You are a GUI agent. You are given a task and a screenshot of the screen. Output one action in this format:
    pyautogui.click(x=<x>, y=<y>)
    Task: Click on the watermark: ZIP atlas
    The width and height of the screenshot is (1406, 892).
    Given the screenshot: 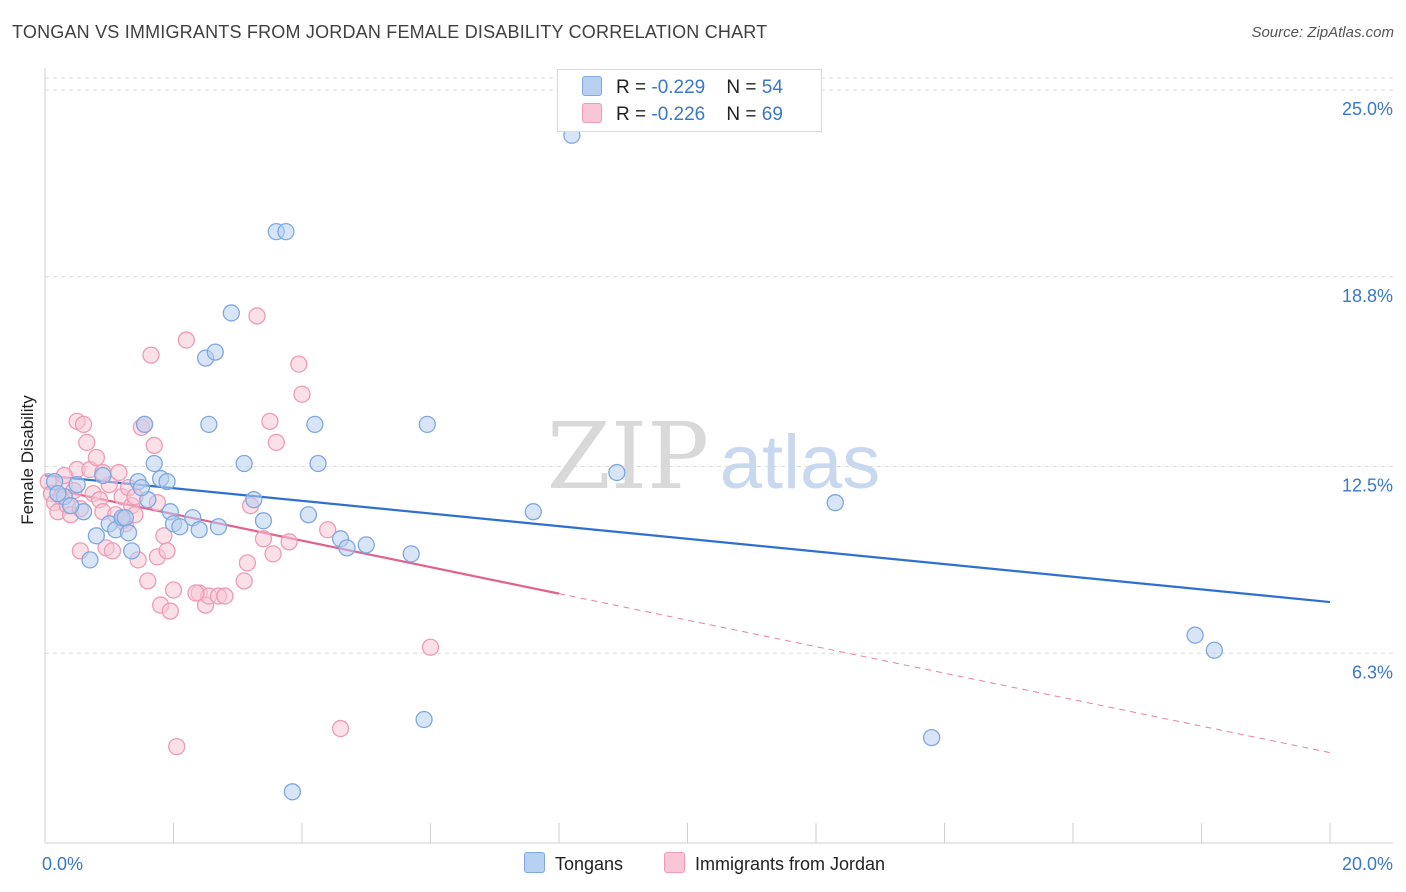 What is the action you would take?
    pyautogui.click(x=713, y=456)
    